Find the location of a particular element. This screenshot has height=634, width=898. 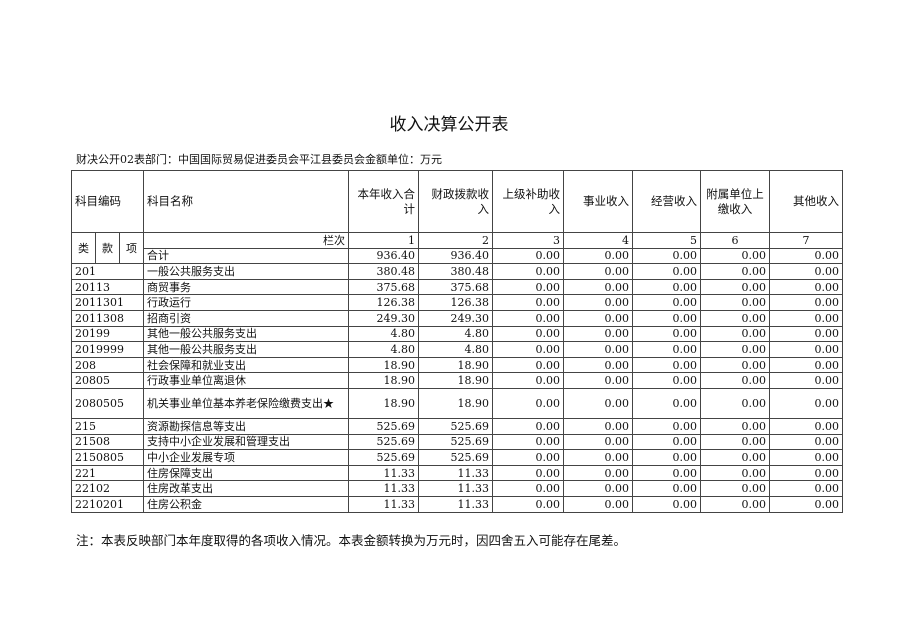

header-c1: 本年收入合计 is located at coordinates (383, 201).